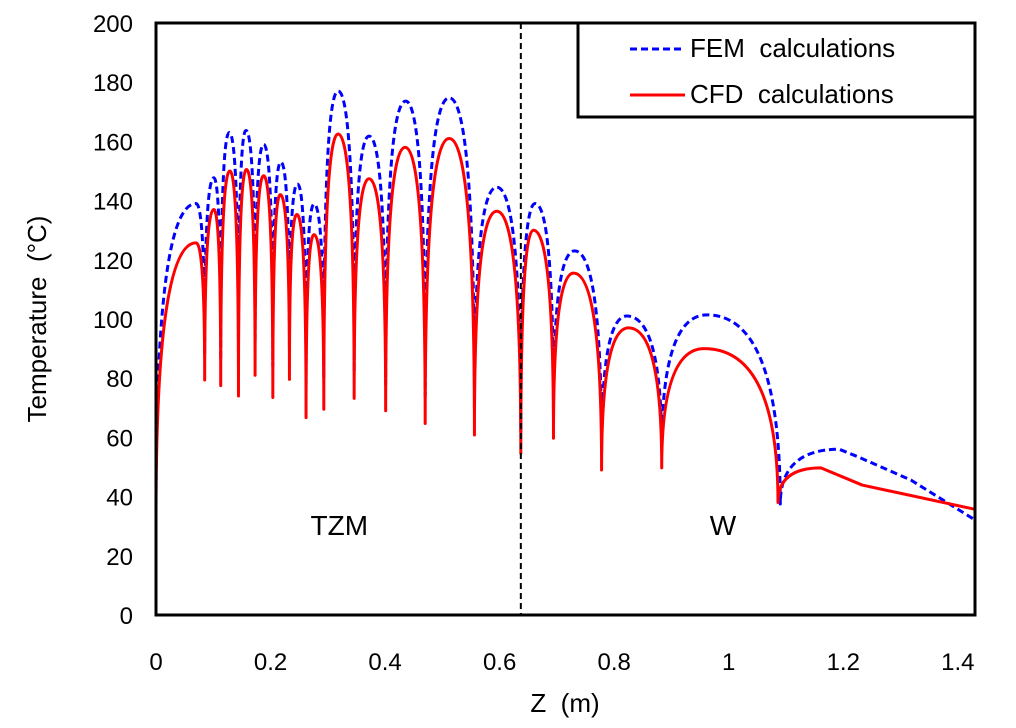  I want to click on annotation-w: W, so click(723, 525).